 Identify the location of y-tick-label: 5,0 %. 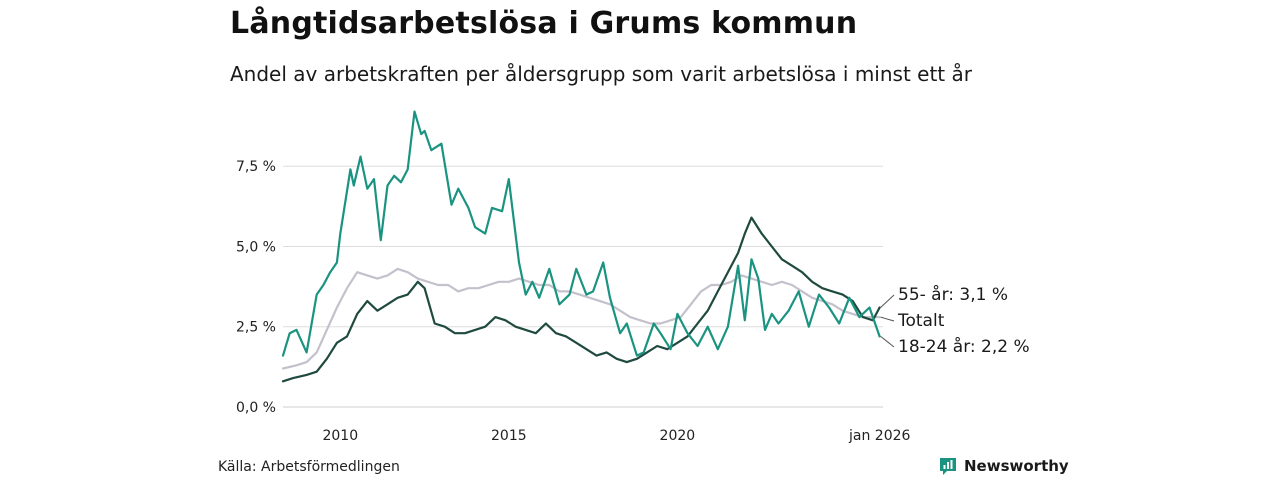
(256, 247).